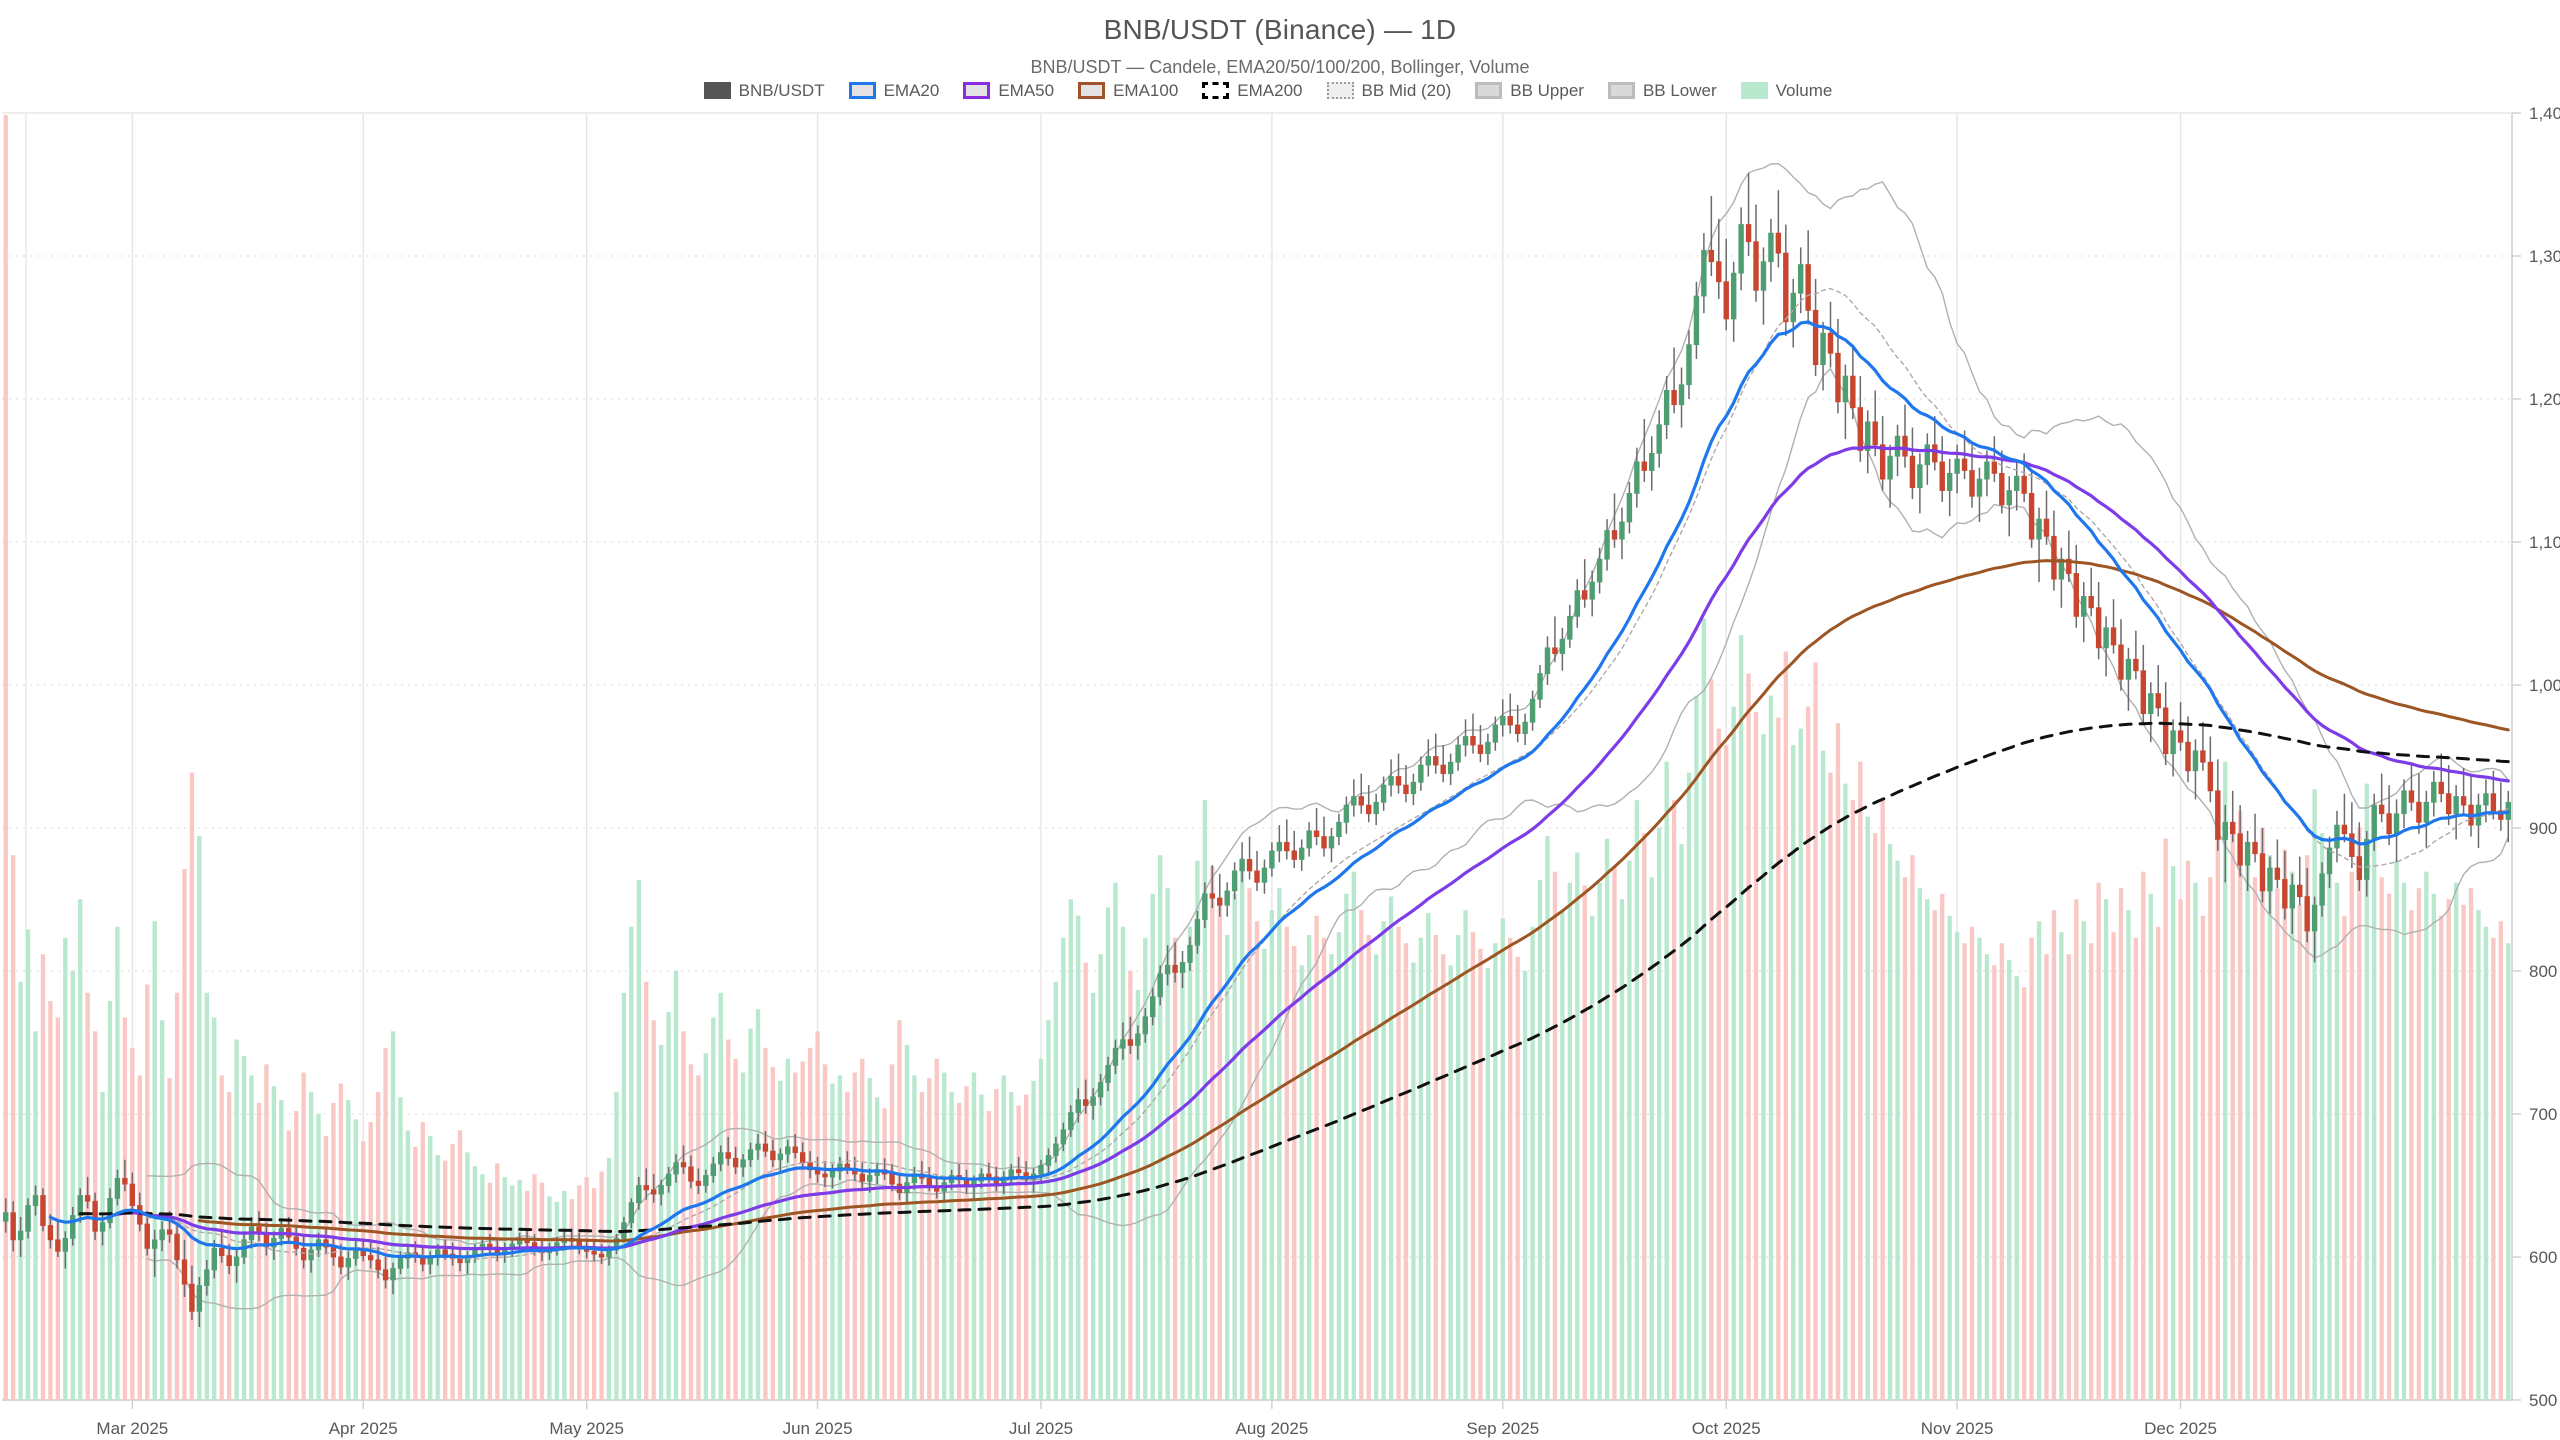 This screenshot has height=1440, width=2560. I want to click on legend-item-ema200: EMA200, so click(1252, 90).